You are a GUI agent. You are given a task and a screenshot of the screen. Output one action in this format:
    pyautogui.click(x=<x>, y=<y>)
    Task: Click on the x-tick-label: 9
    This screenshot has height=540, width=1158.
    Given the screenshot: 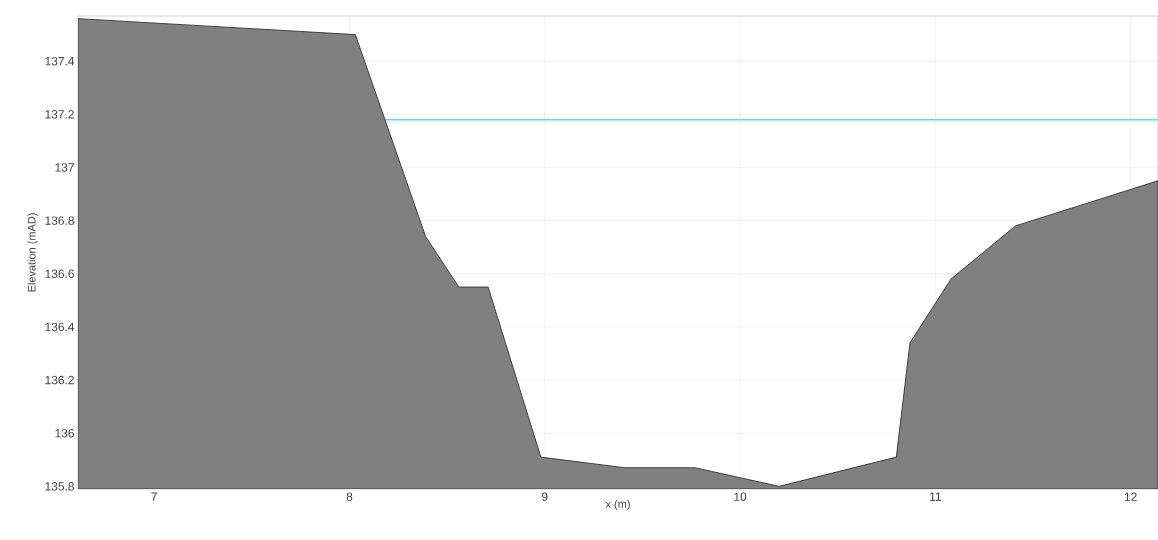 What is the action you would take?
    pyautogui.click(x=545, y=496)
    